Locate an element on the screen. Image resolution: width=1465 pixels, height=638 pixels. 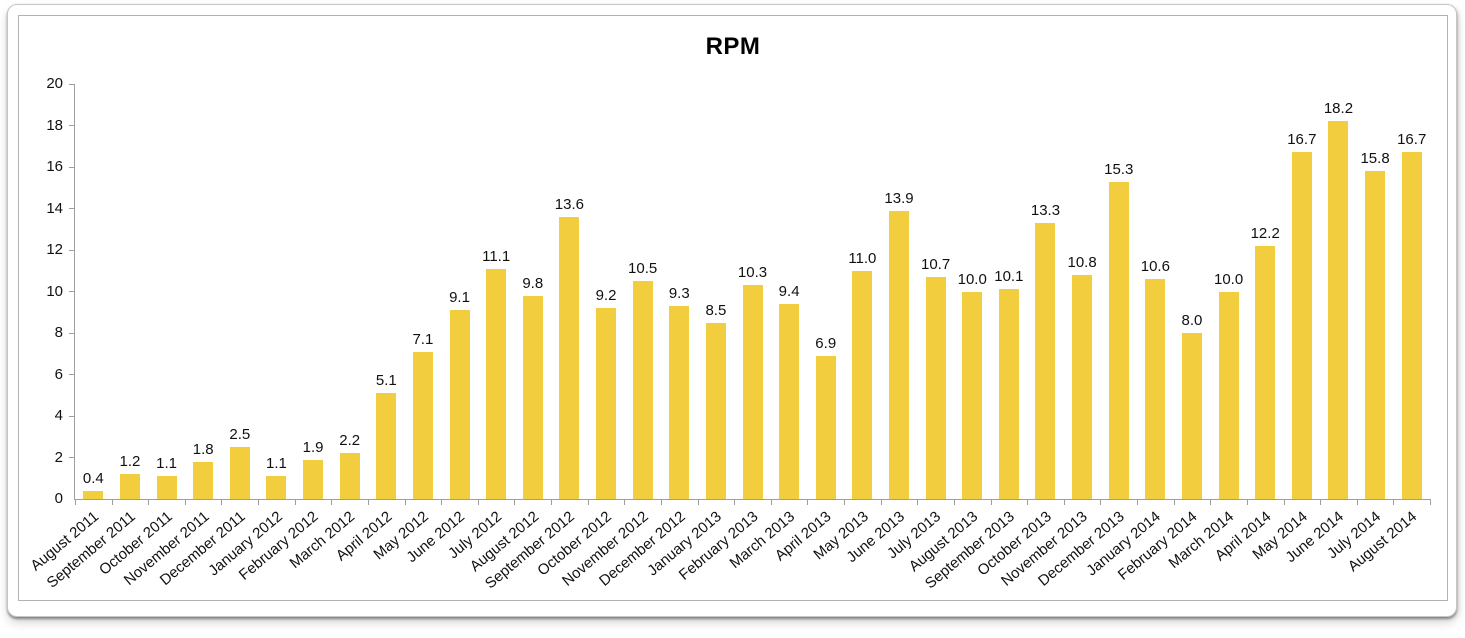
bar-value-label: 7.1 is located at coordinates (423, 339).